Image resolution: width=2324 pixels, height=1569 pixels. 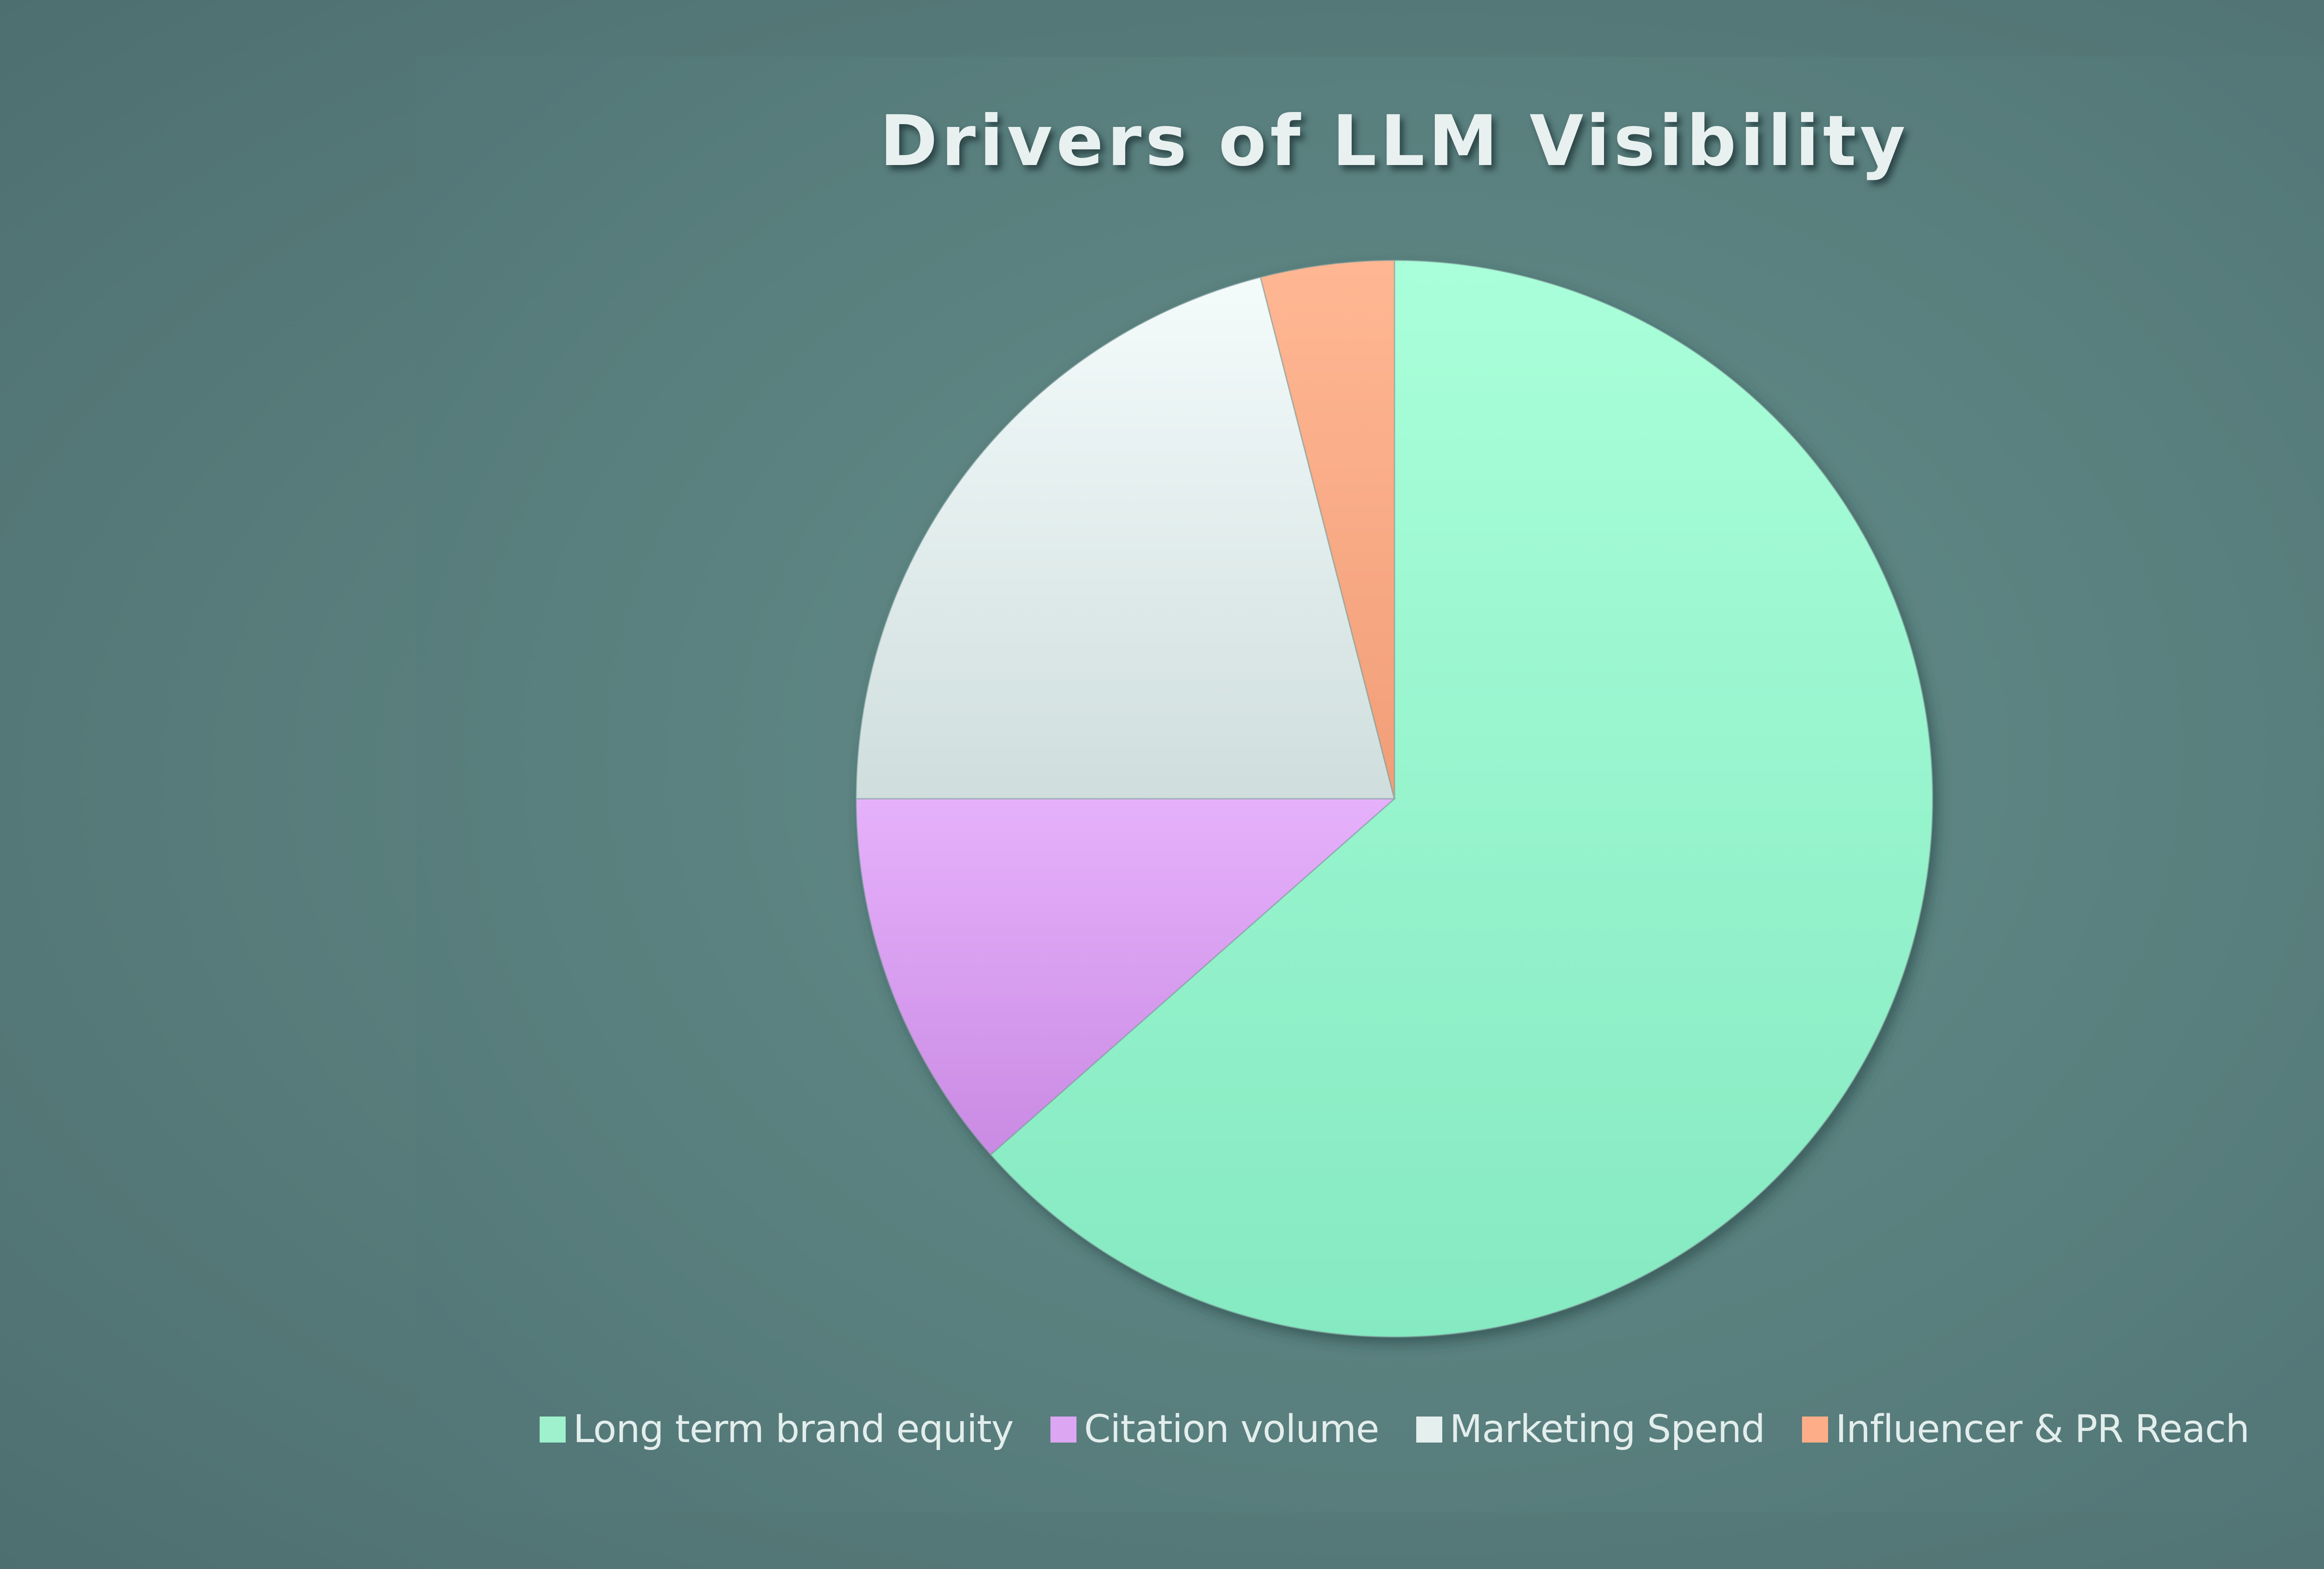 What do you see at coordinates (1327, 529) in the screenshot?
I see `pie-slice-influencer-pr-reach` at bounding box center [1327, 529].